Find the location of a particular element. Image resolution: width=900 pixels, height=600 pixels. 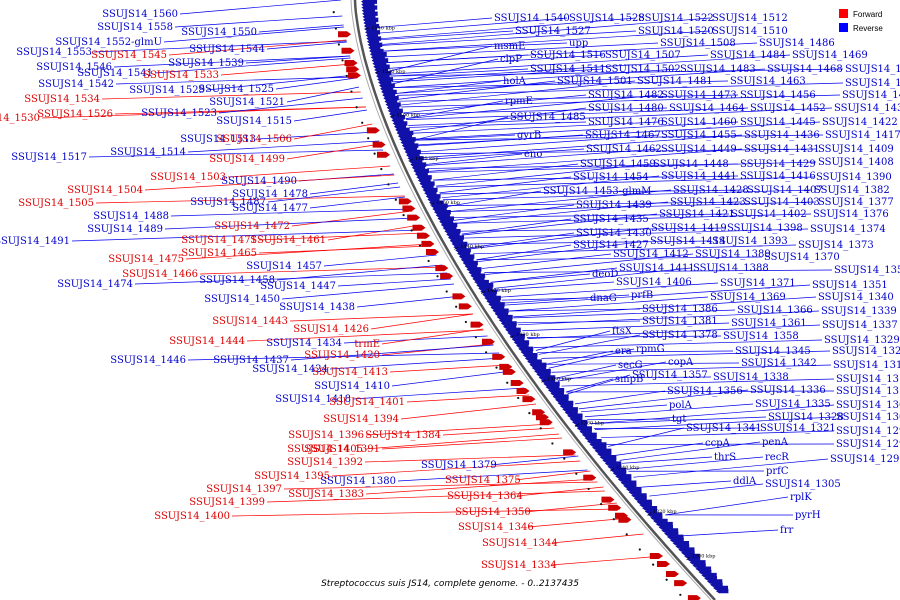

gene-label-ssujs14-1539: SSUJS14_1539 is located at coordinates (206, 63).